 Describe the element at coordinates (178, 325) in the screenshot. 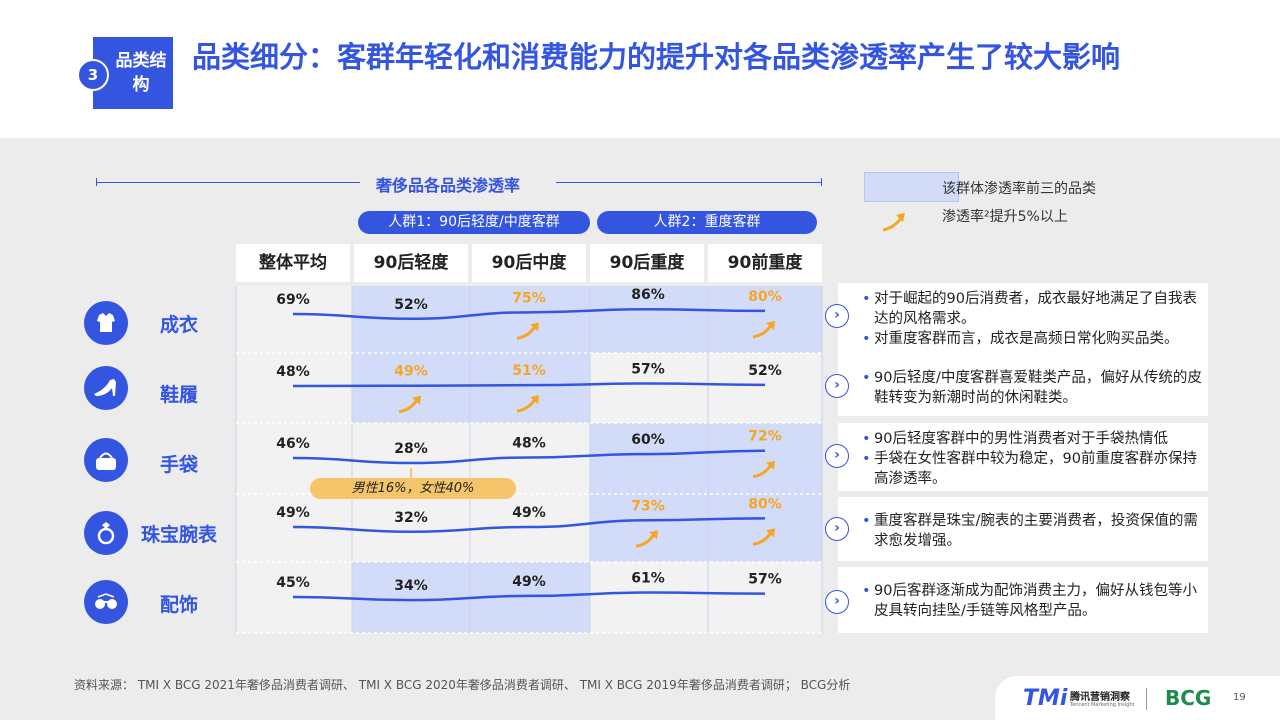

I see `category-label-clothing: 成衣` at that location.